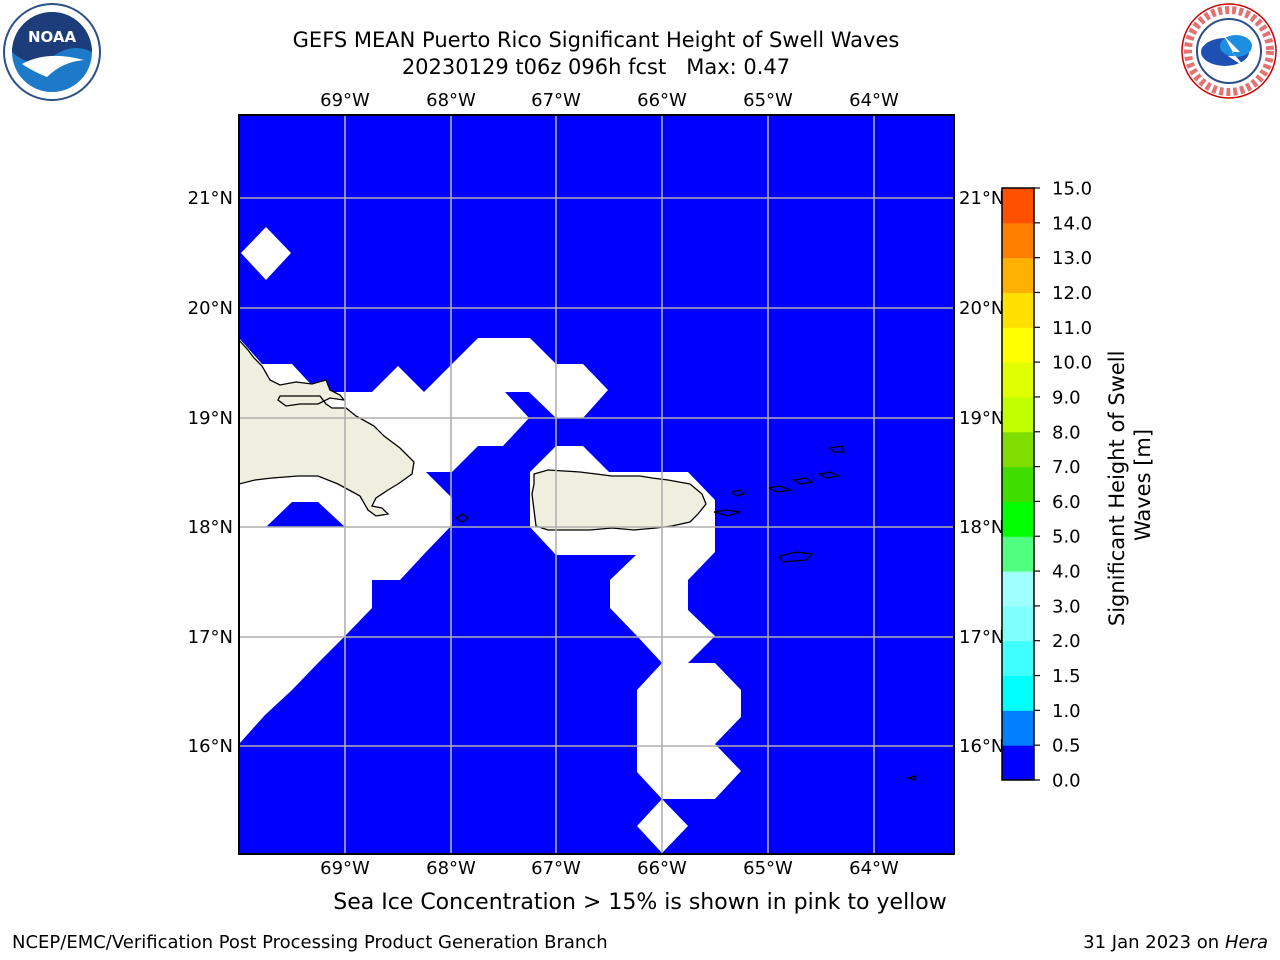  What do you see at coordinates (462, 518) in the screenshot?
I see `island-mona` at bounding box center [462, 518].